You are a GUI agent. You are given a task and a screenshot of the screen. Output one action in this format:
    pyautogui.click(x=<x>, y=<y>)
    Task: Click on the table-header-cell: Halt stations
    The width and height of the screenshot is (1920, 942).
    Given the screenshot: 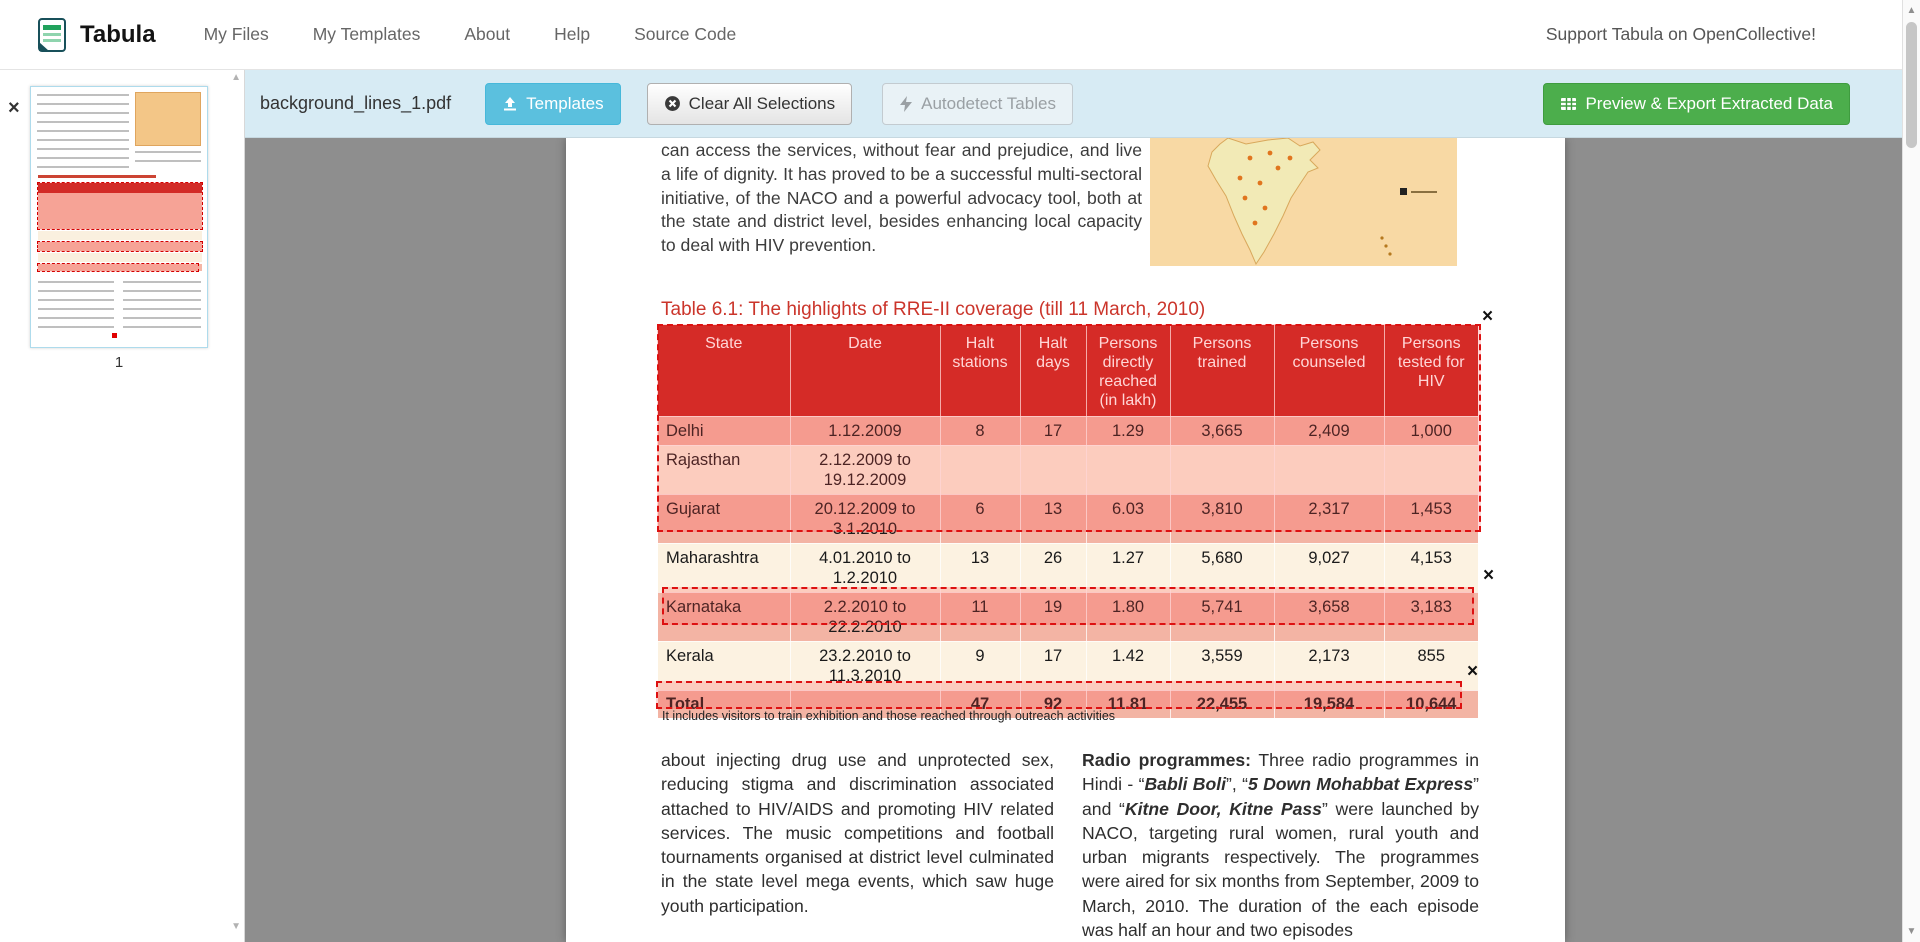 What is the action you would take?
    pyautogui.click(x=980, y=371)
    